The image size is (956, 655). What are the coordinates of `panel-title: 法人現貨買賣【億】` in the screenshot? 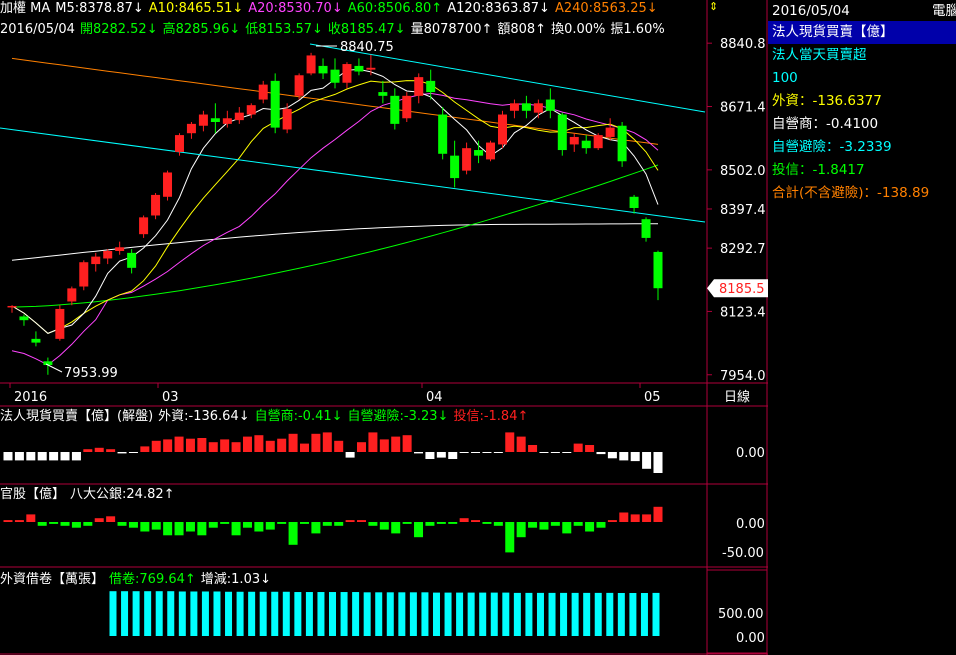 It's located at (862, 32).